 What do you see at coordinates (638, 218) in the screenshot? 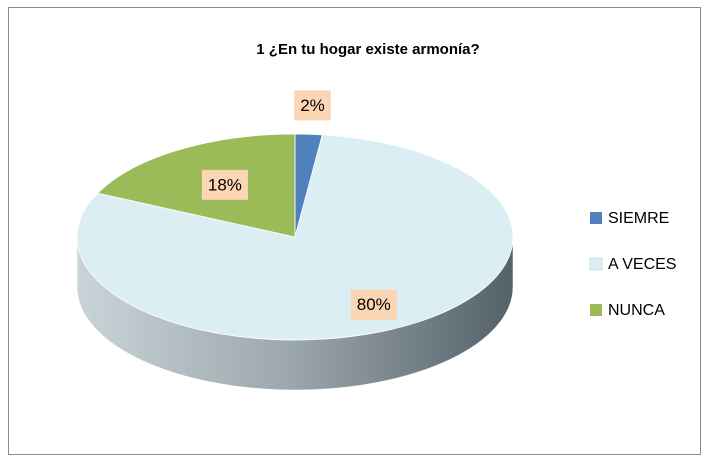
I see `legend-label: SIEMRE` at bounding box center [638, 218].